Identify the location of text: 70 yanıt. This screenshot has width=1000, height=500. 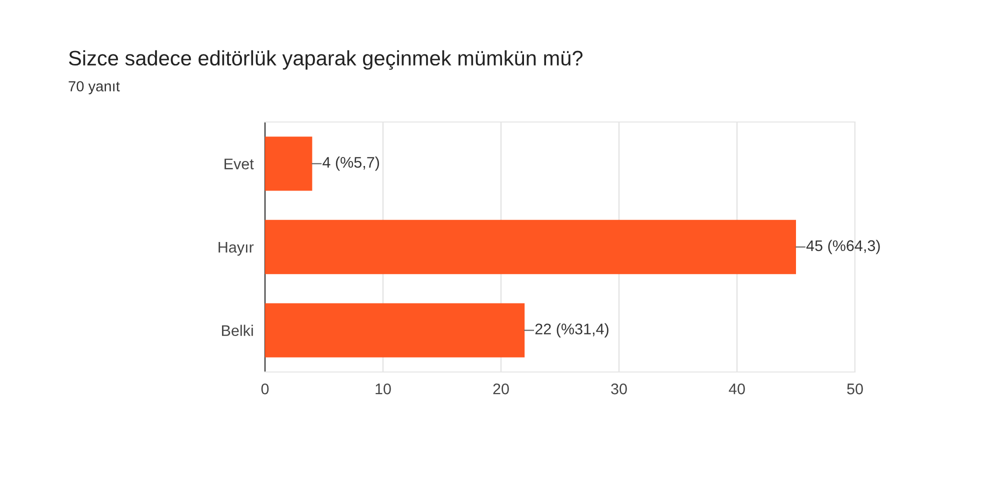
(94, 87).